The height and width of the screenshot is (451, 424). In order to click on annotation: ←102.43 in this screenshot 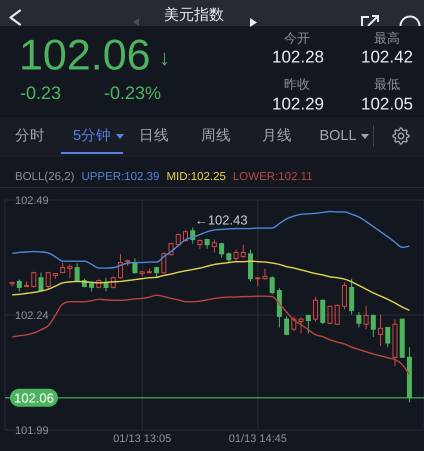, I will do `click(221, 220)`.